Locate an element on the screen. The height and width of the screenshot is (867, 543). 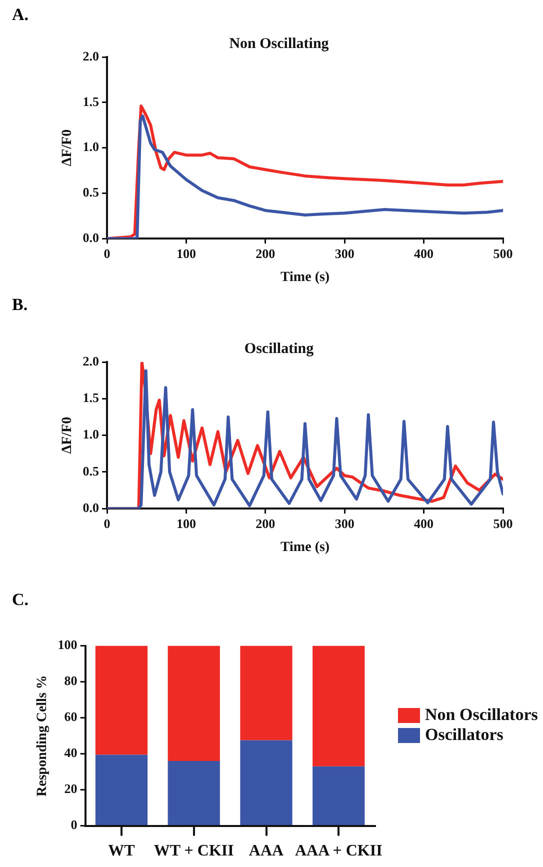
x-tick-label: AAA is located at coordinates (266, 851).